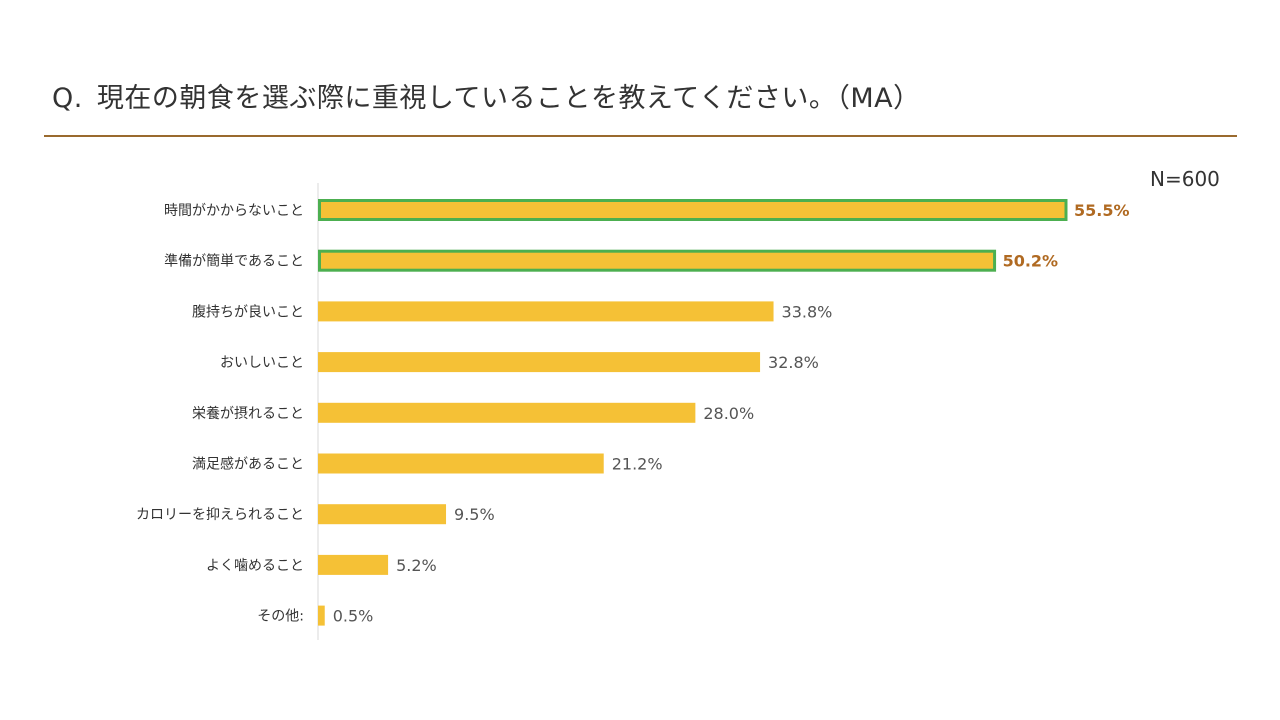 The width and height of the screenshot is (1280, 720). I want to click on category-label: 栄養が摂れること, so click(248, 413).